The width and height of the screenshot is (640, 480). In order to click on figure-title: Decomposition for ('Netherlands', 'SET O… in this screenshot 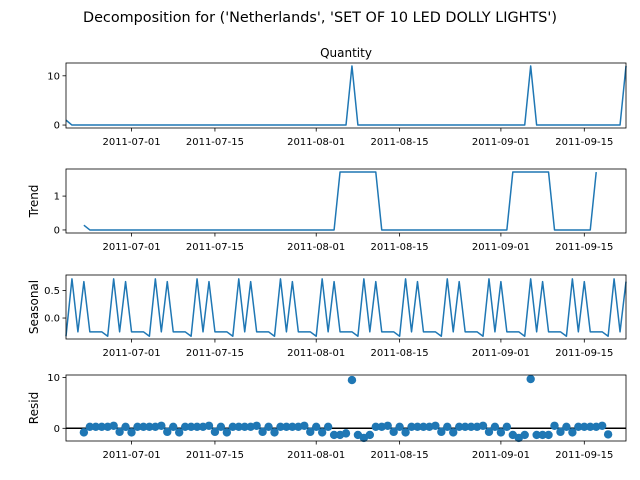, I will do `click(320, 18)`.